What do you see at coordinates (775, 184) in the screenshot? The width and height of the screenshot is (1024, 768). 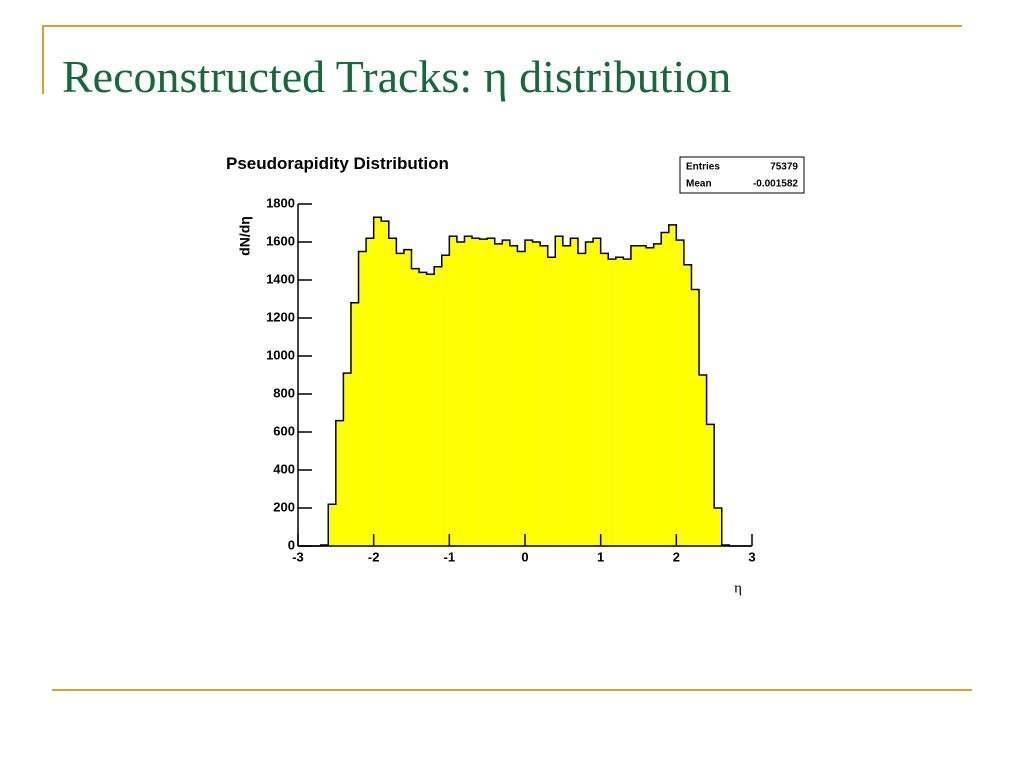 I see `stats-value: -0.001582` at bounding box center [775, 184].